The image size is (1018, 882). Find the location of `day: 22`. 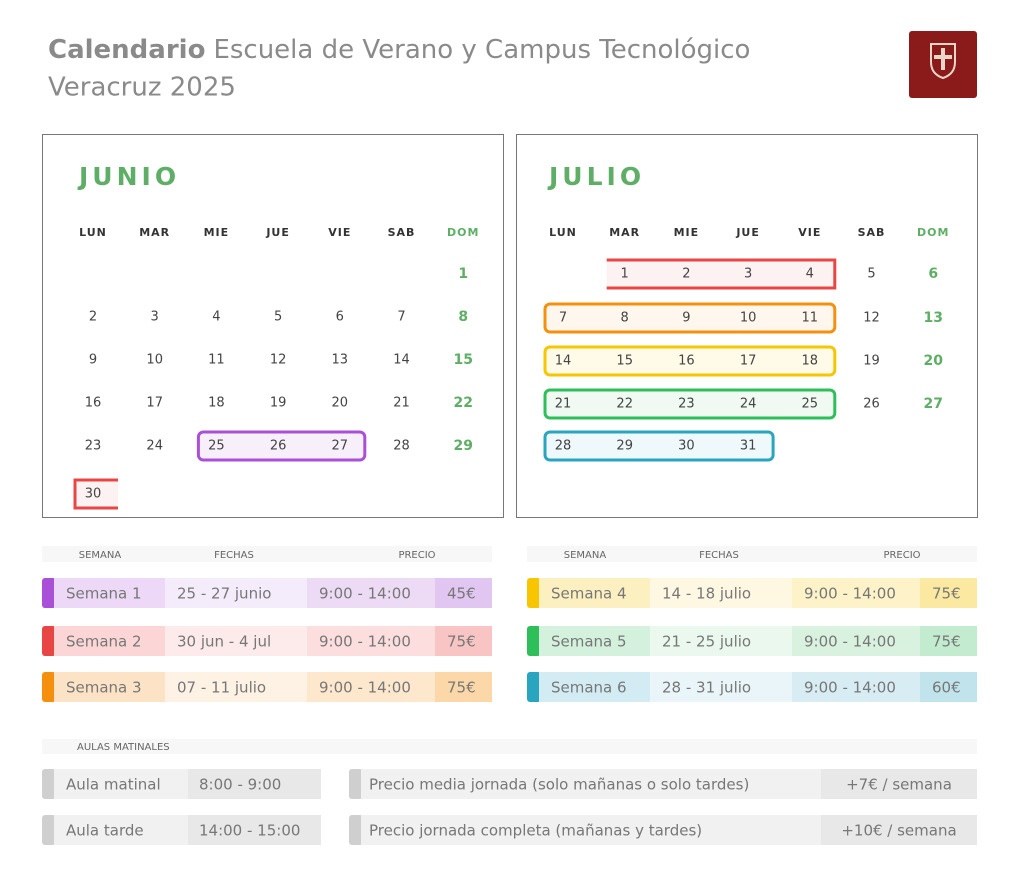

day: 22 is located at coordinates (624, 404).